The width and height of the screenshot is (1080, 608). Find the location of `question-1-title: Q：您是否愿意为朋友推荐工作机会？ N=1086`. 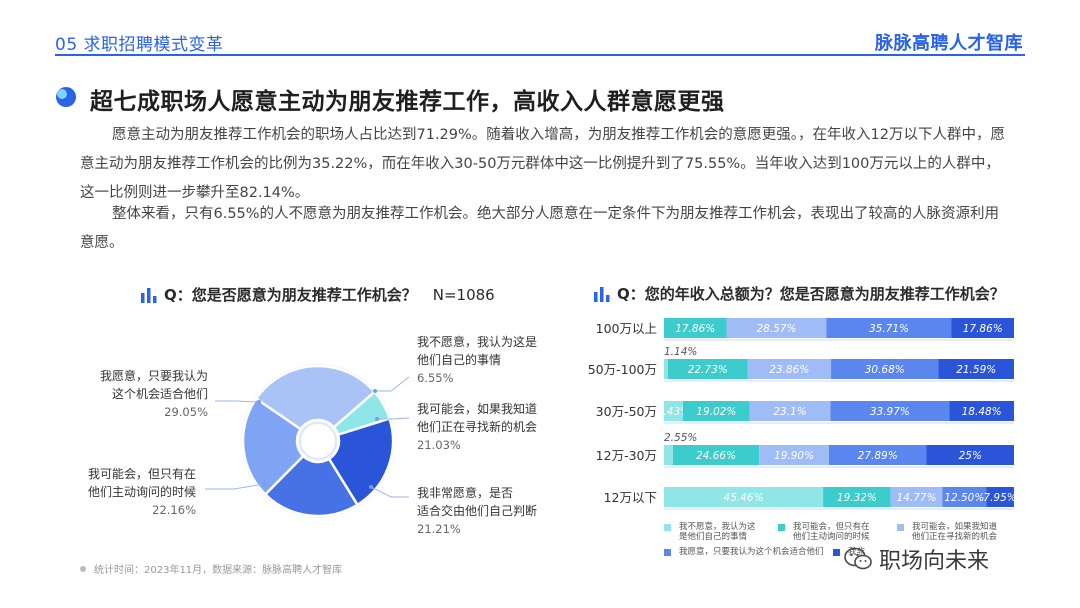

question-1-title: Q：您是否愿意为朋友推荐工作机会？ N=1086 is located at coordinates (317, 294).